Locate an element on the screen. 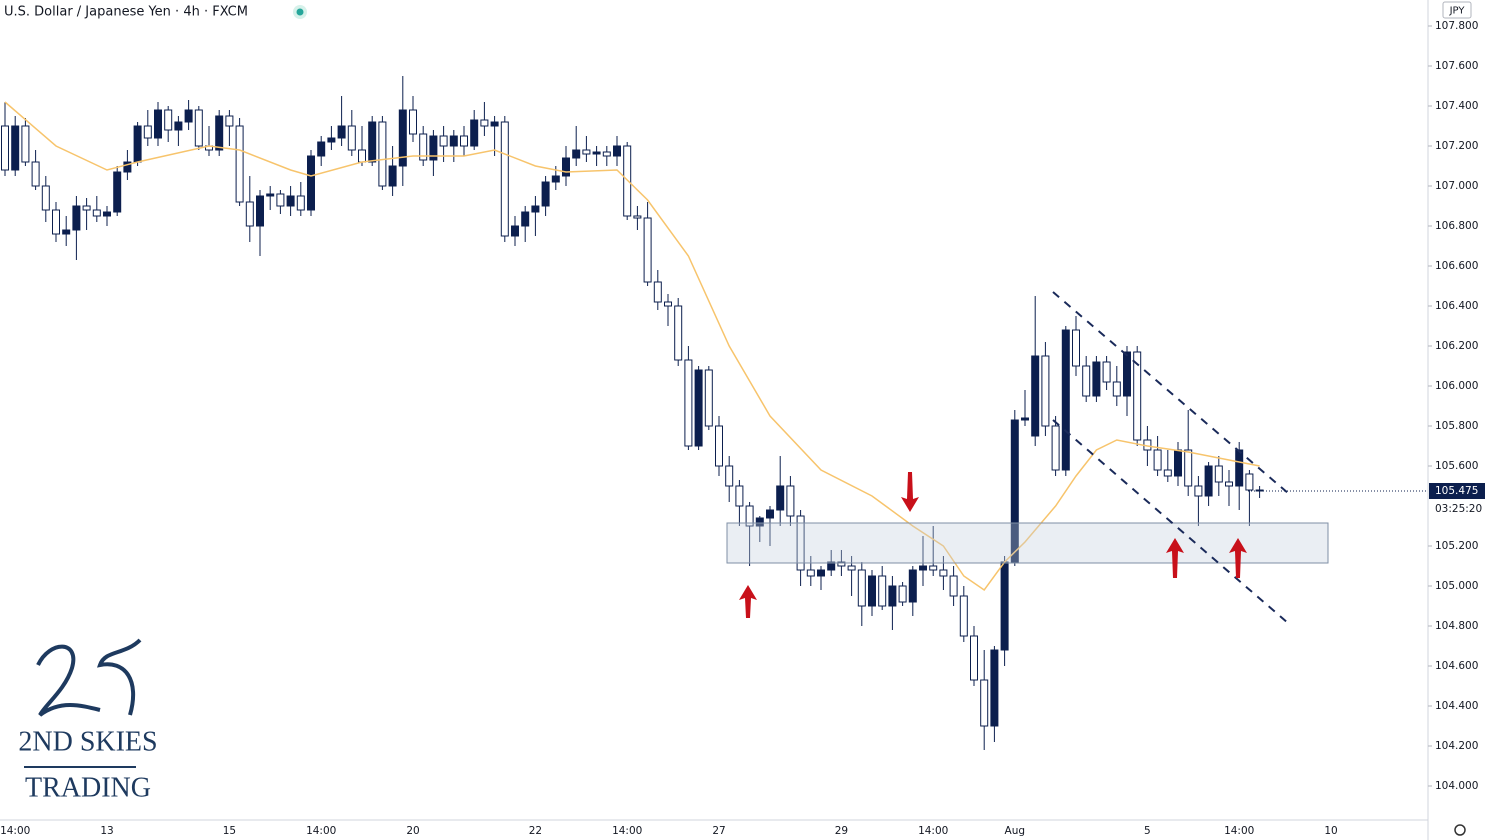 The width and height of the screenshot is (1485, 840). x-tick-label: 29 is located at coordinates (841, 831).